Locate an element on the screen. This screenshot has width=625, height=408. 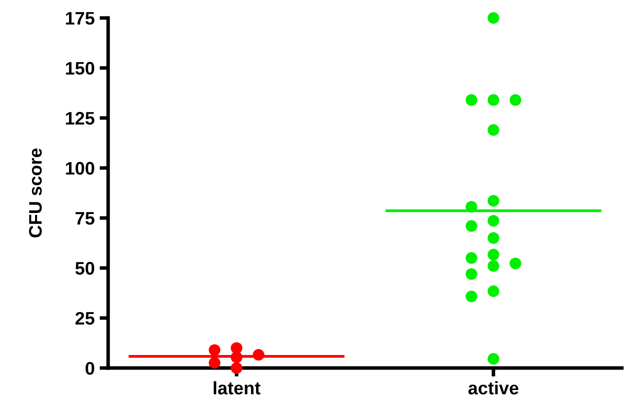
y-axis-title: CFU score is located at coordinates (35, 193).